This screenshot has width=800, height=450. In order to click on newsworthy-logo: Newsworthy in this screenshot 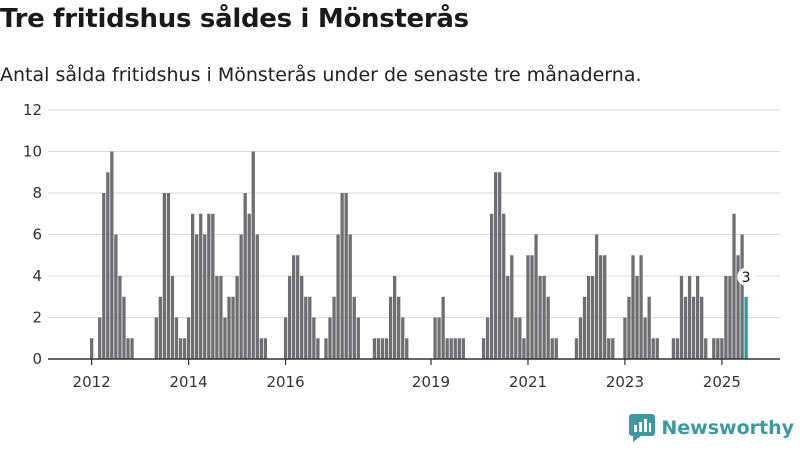, I will do `click(711, 428)`.